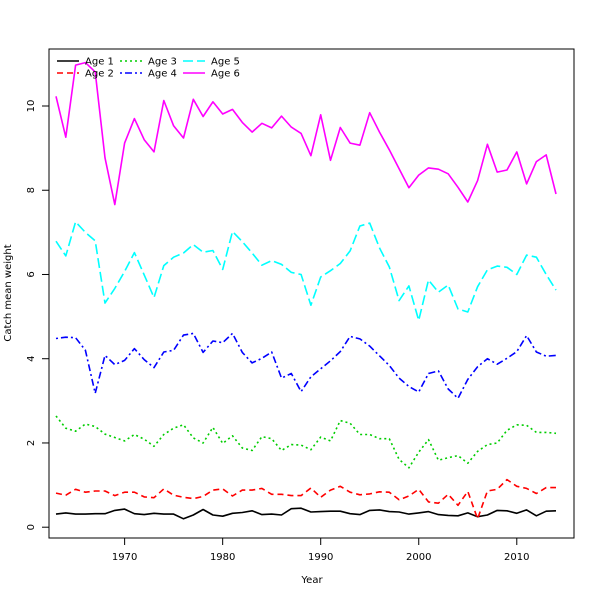 The height and width of the screenshot is (600, 600). What do you see at coordinates (222, 557) in the screenshot?
I see `x-tick-label: 1980` at bounding box center [222, 557].